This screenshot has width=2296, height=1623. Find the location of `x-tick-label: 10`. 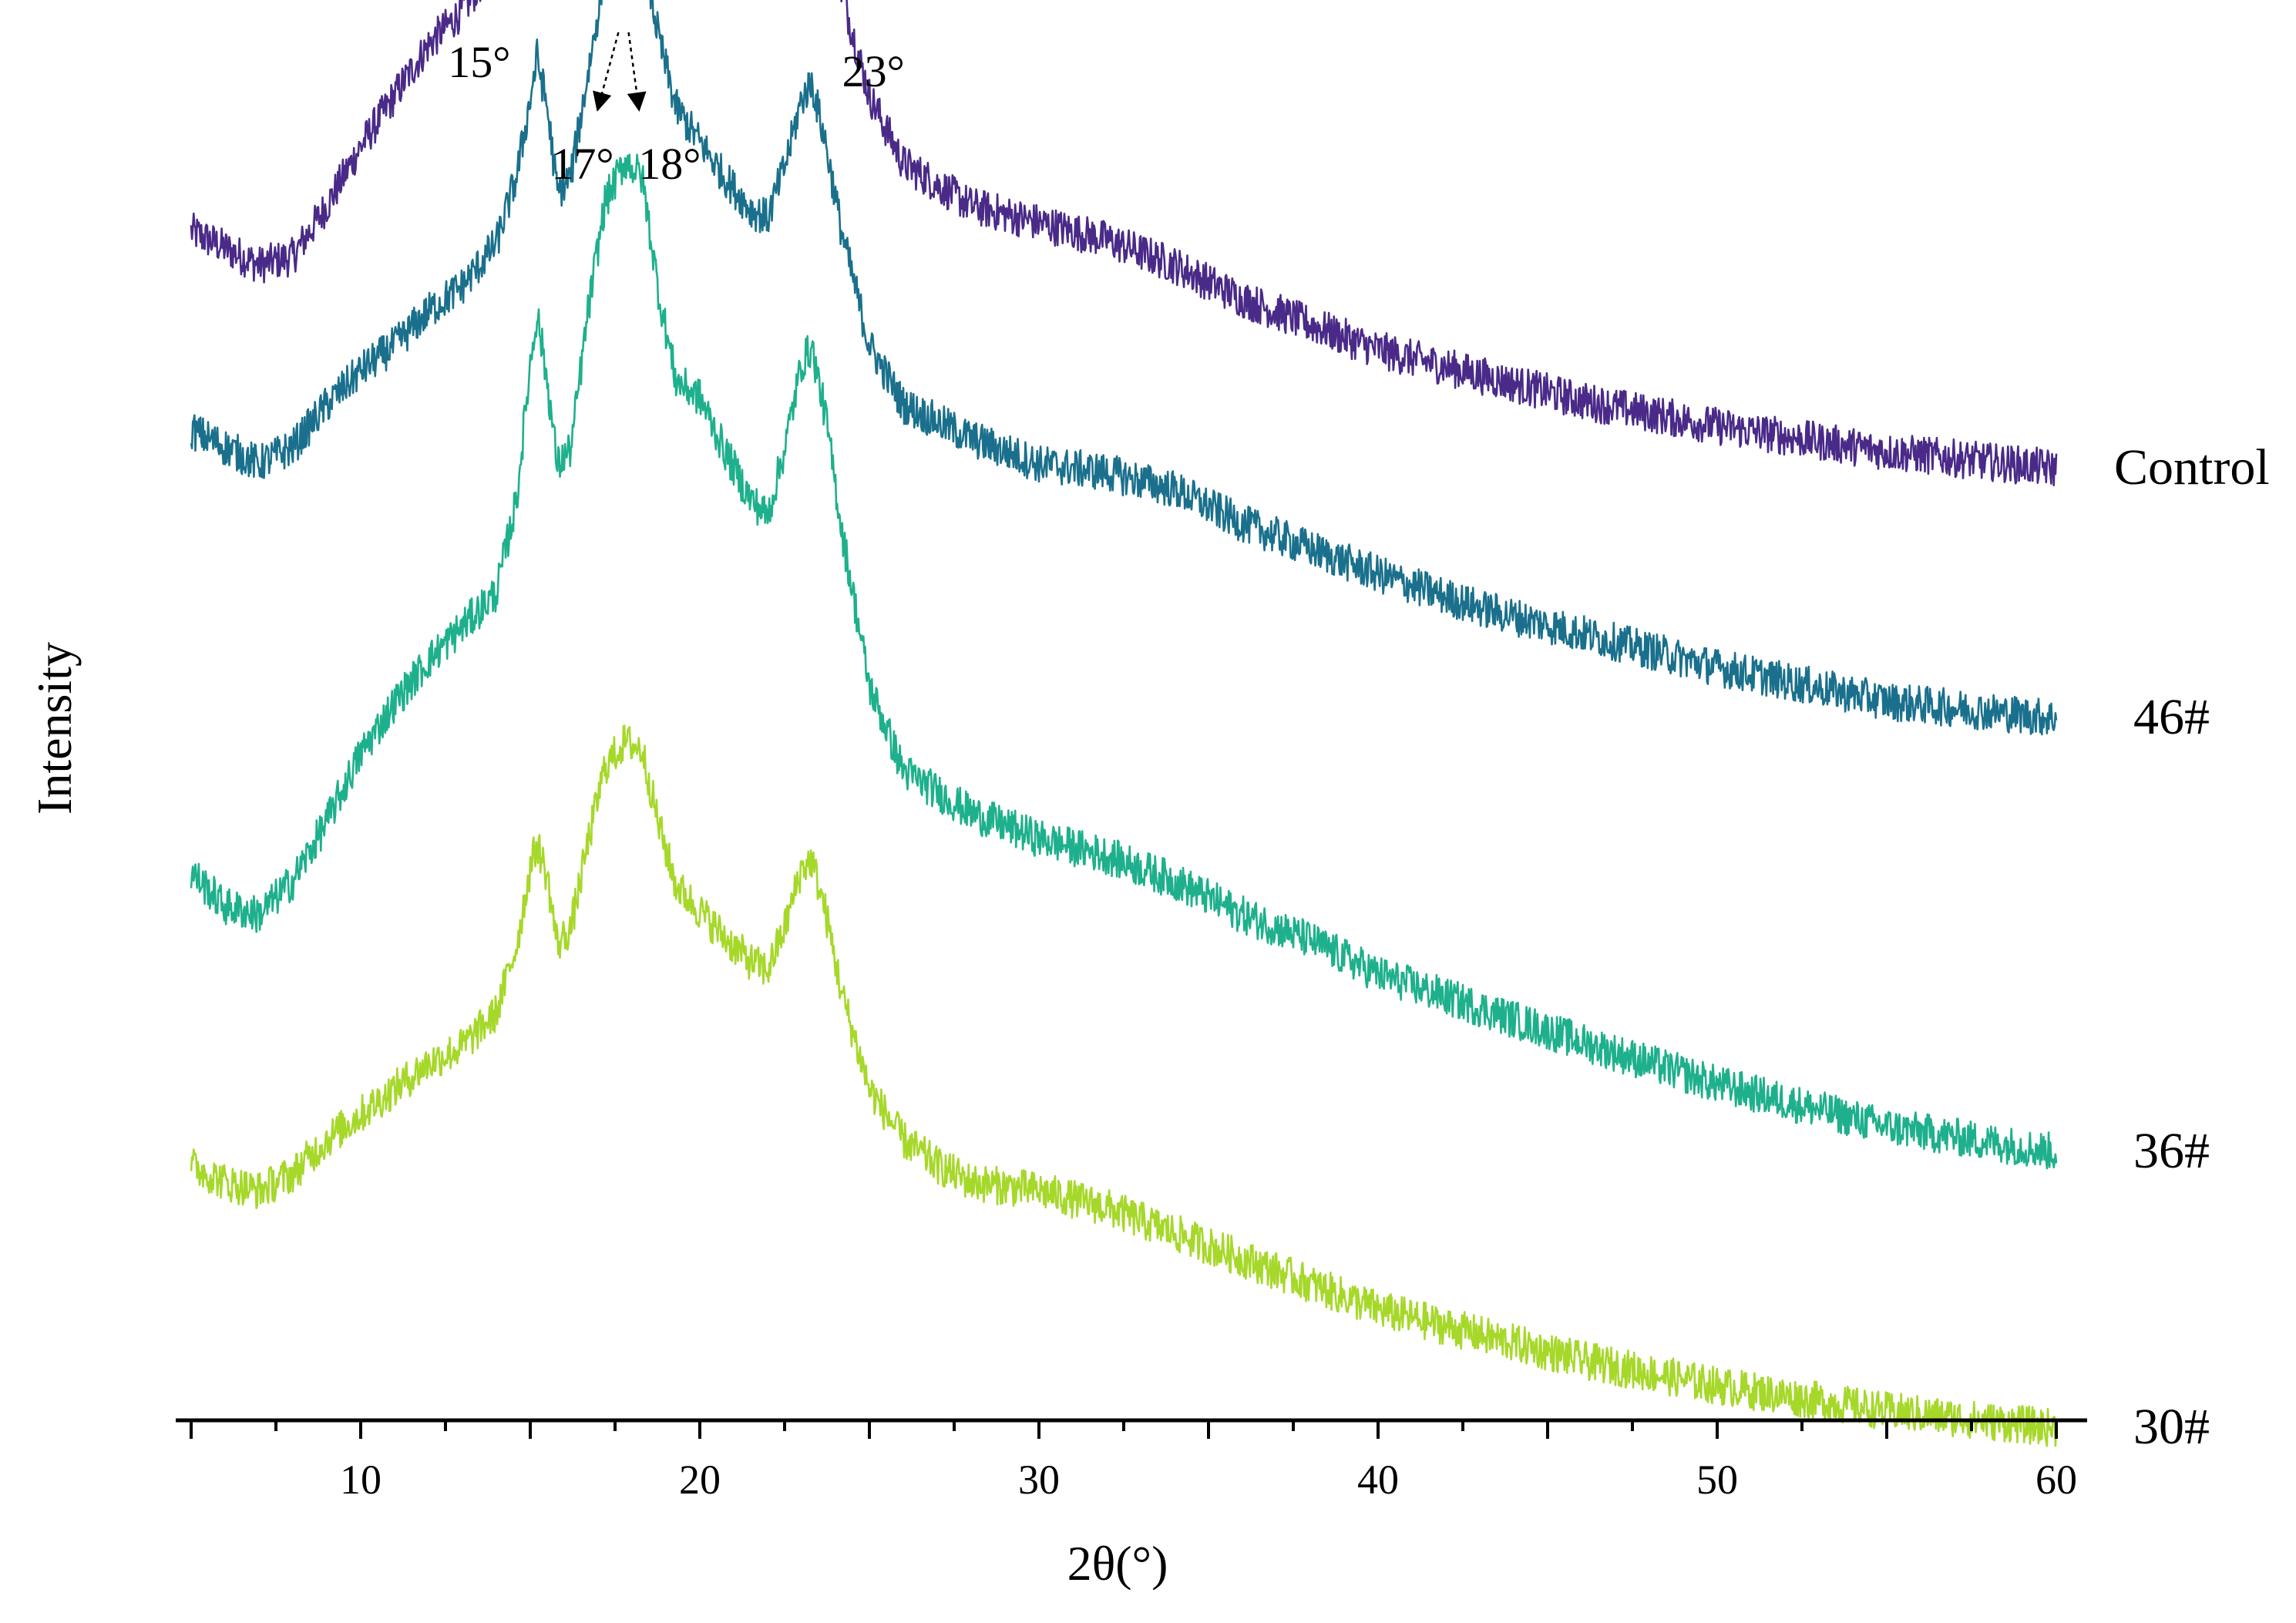

x-tick-label: 10 is located at coordinates (361, 1480).